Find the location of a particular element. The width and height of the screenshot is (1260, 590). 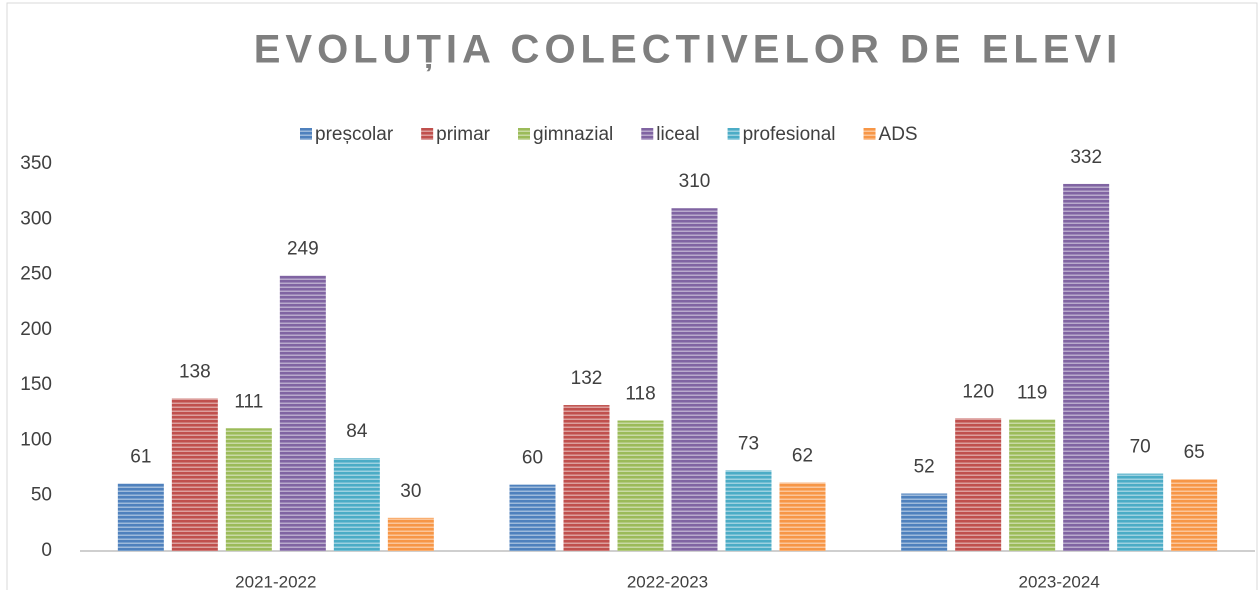

y-tick-label: 0 is located at coordinates (46, 550).